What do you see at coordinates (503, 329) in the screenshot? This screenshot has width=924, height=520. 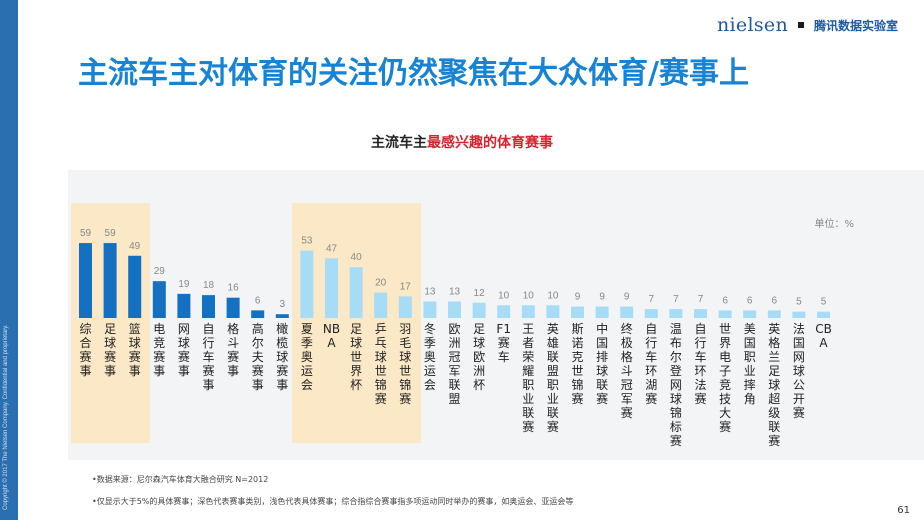 I see `category-label-18-line-1: F1` at bounding box center [503, 329].